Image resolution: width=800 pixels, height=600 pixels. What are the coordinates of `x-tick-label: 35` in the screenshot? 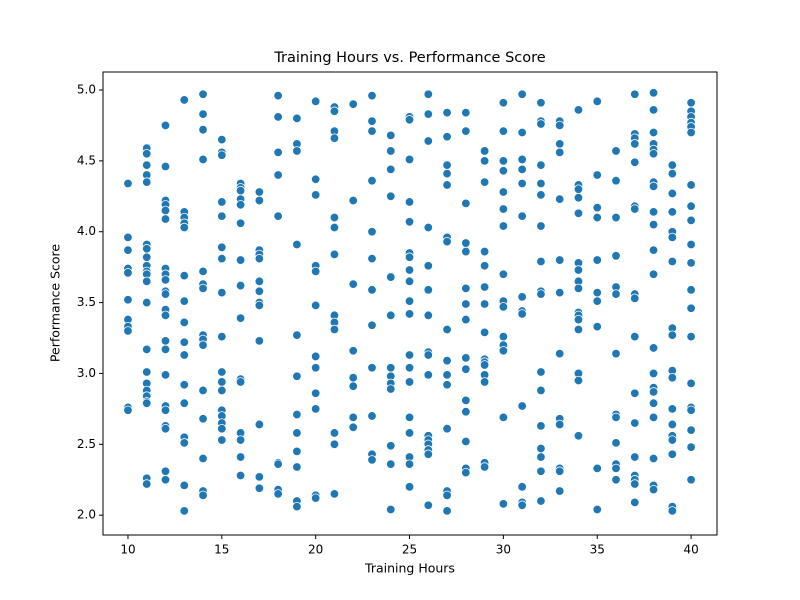 It's located at (597, 550).